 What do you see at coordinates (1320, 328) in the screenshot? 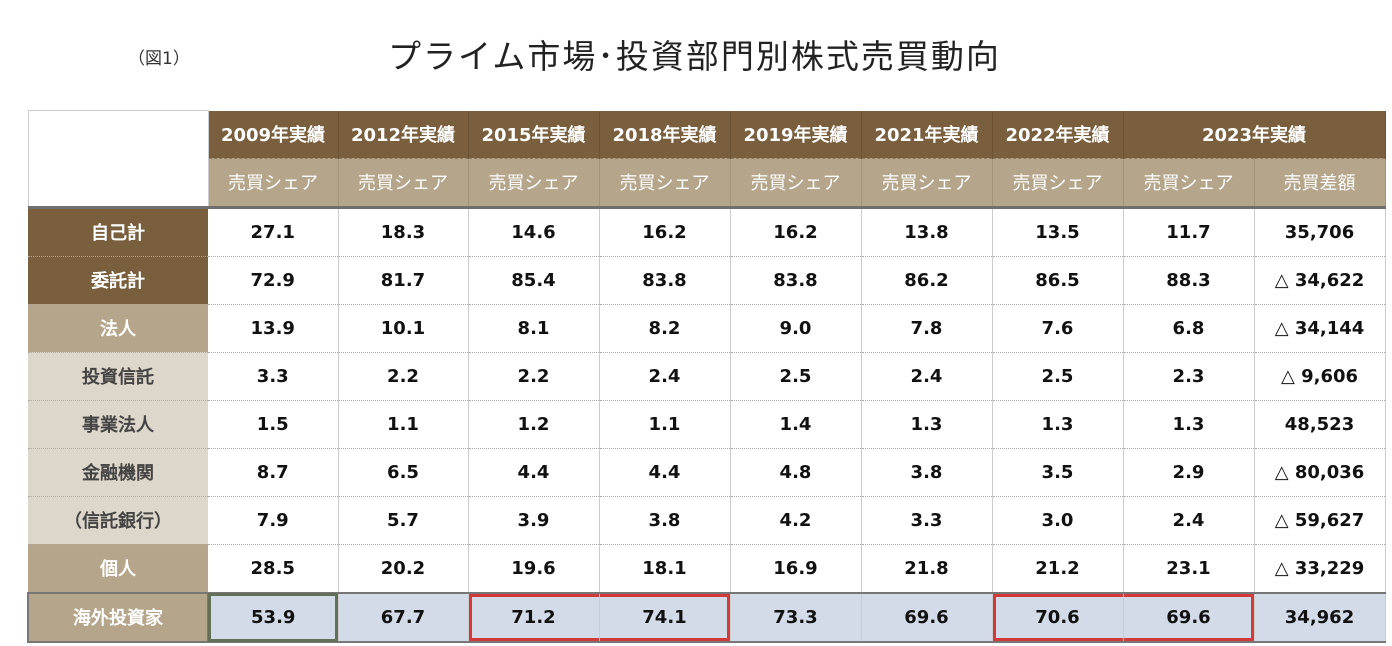
I see `table-cell: △ 34,144` at bounding box center [1320, 328].